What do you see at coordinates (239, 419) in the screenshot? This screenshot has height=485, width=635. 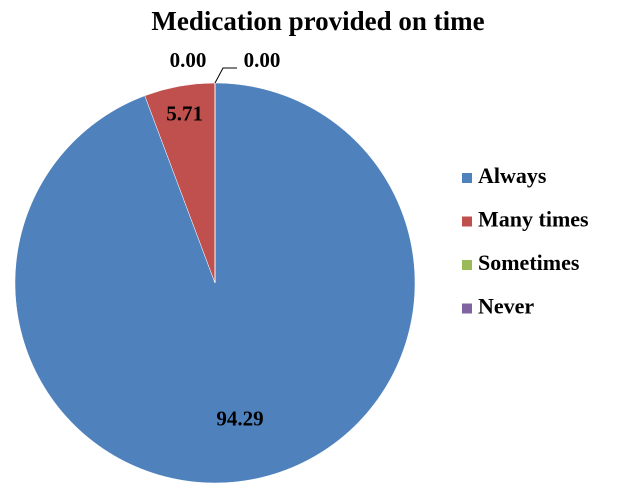 I see `data-label: 94.29` at bounding box center [239, 419].